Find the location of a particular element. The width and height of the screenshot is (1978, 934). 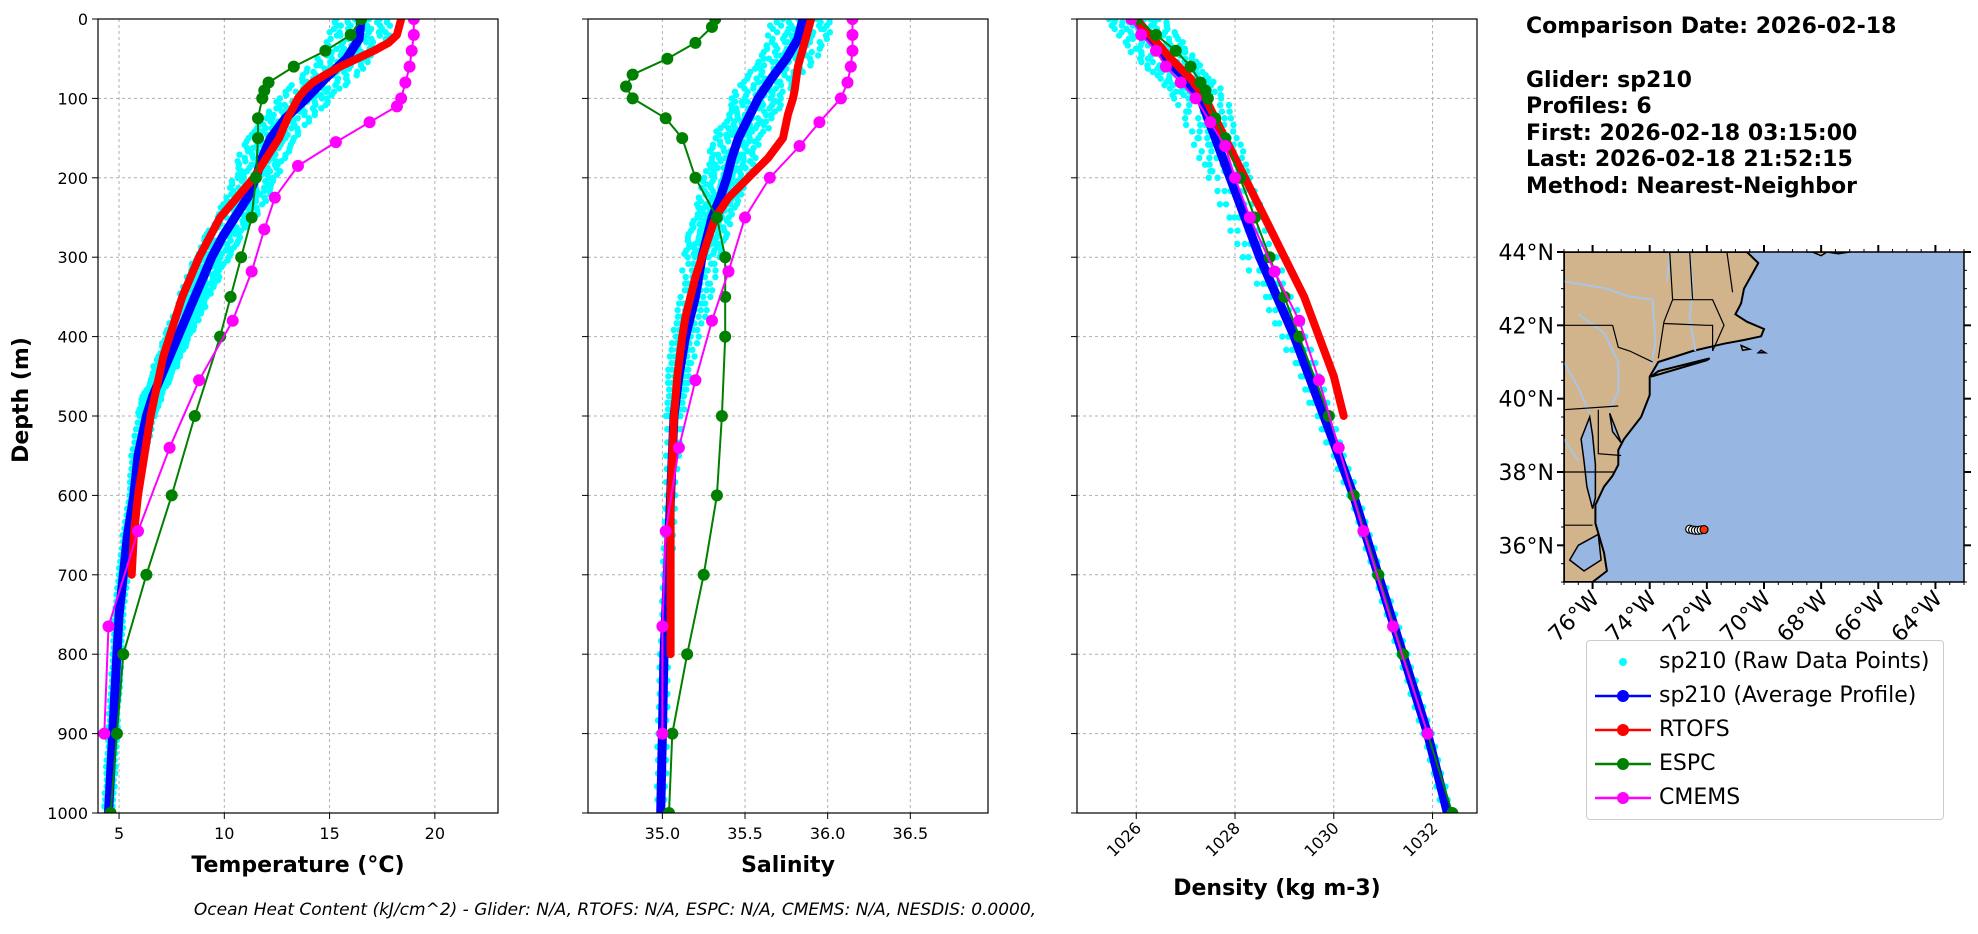

y-tick-label: 900 is located at coordinates (72, 734).